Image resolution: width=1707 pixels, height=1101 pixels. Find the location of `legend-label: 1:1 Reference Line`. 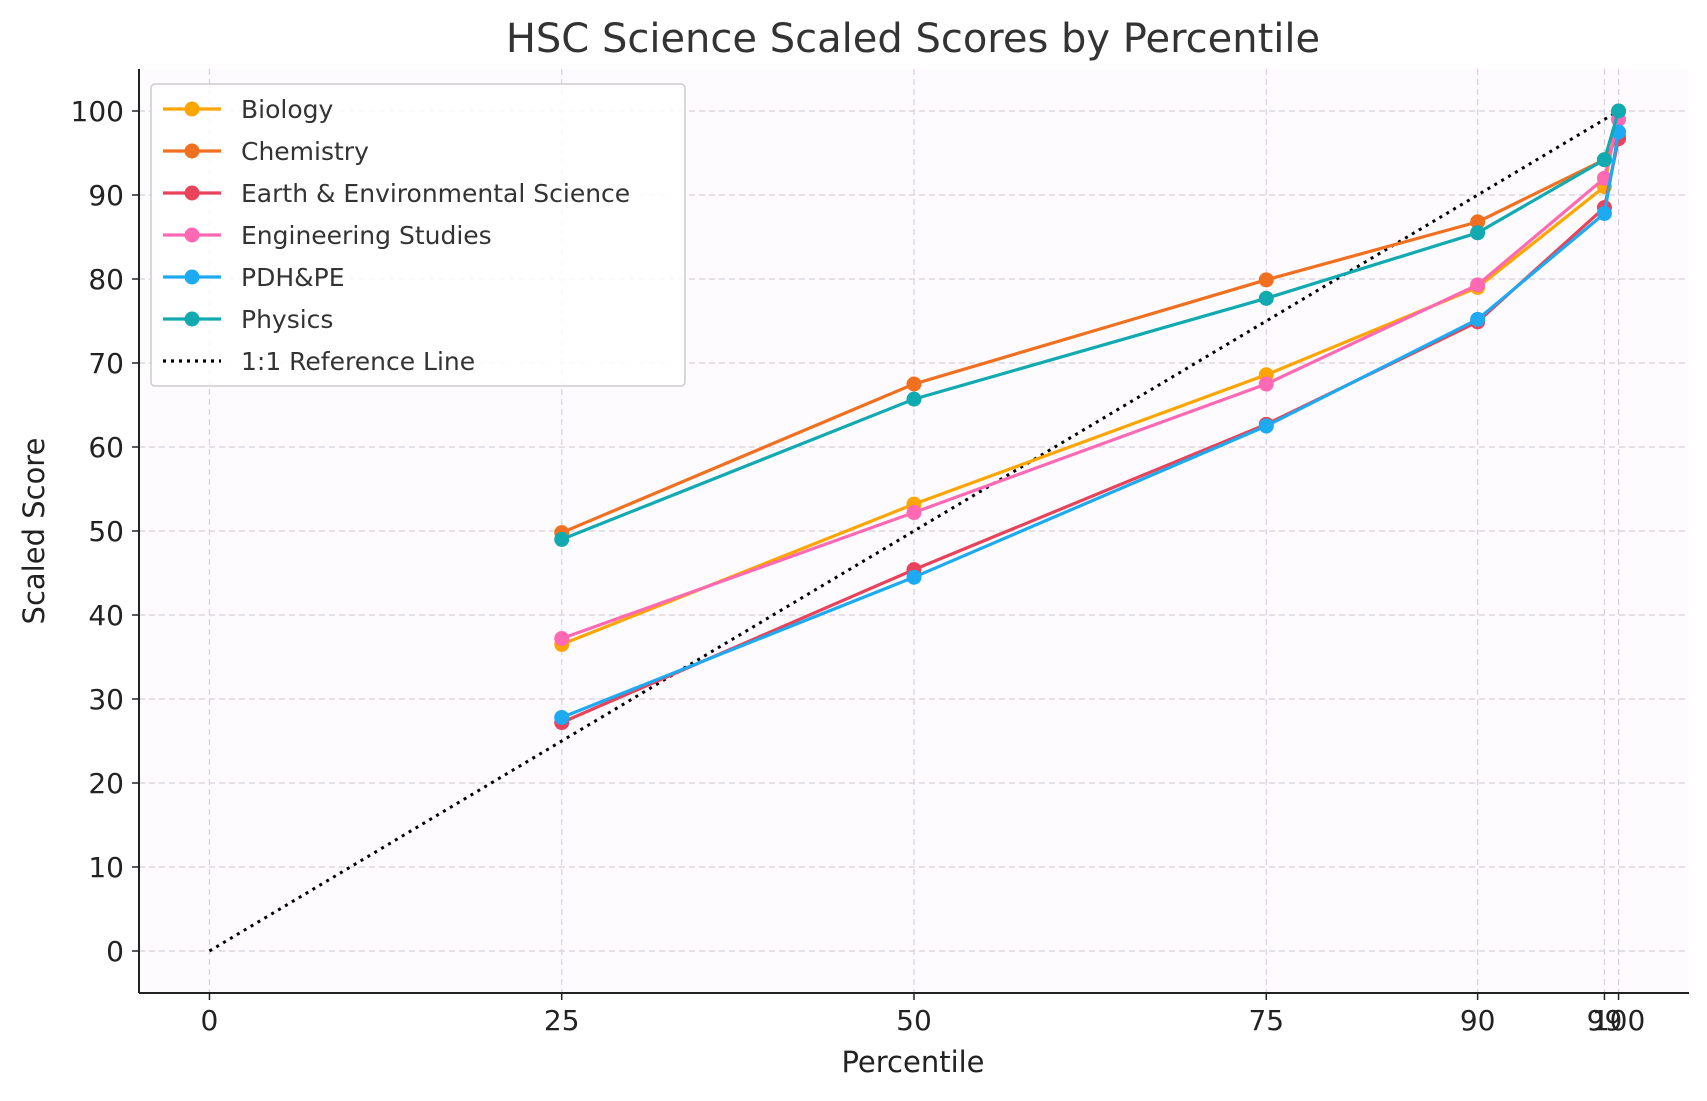

legend-label: 1:1 Reference Line is located at coordinates (358, 361).